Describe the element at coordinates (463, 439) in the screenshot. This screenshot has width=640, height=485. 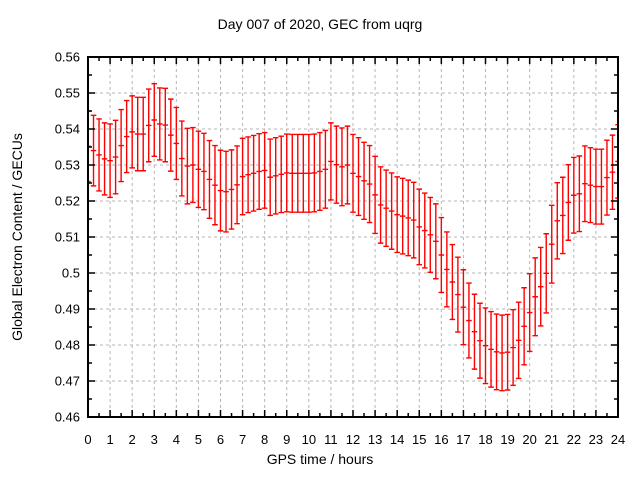
I see `x-tick-label: 17` at that location.